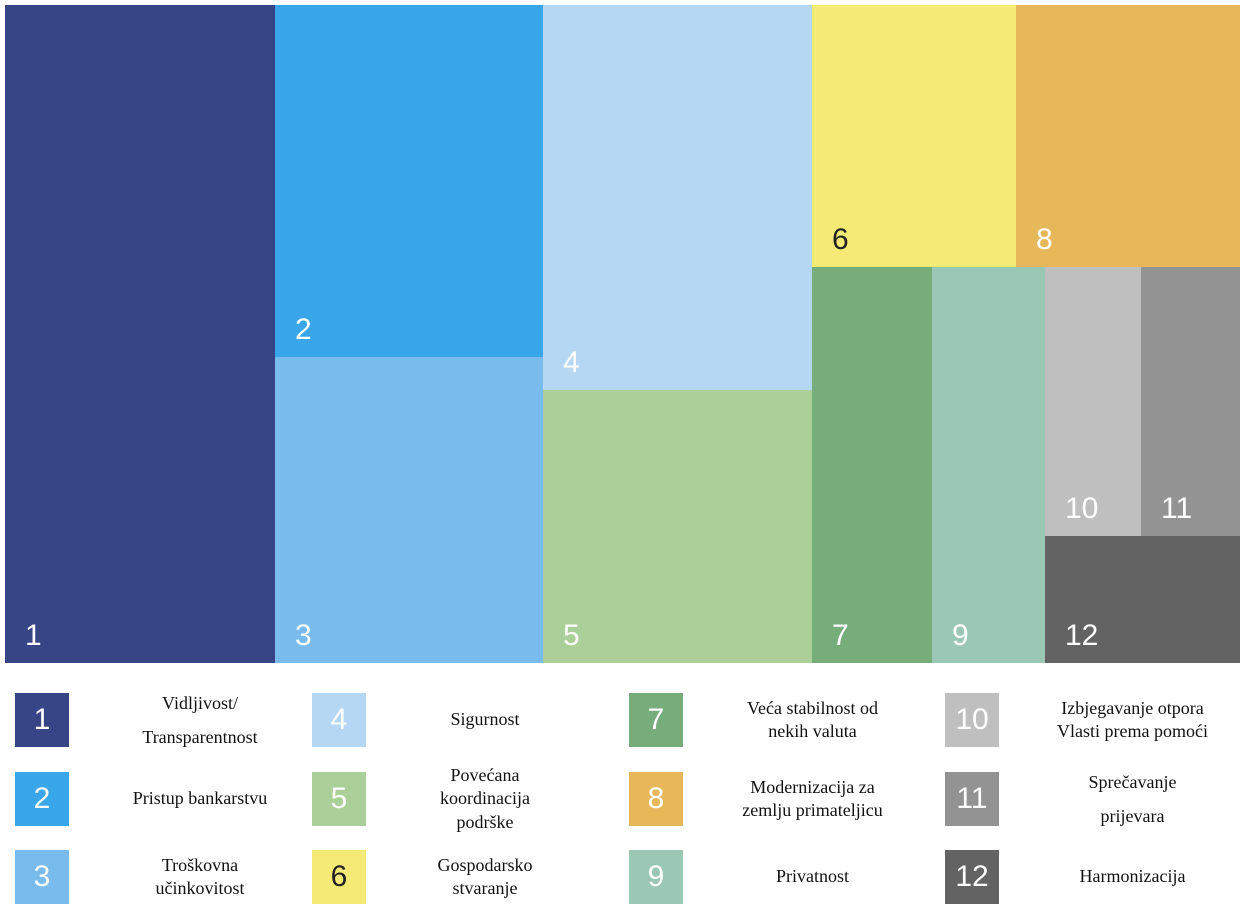 This screenshot has width=1245, height=917. I want to click on legend-label-12: Harmonizacija, so click(1132, 877).